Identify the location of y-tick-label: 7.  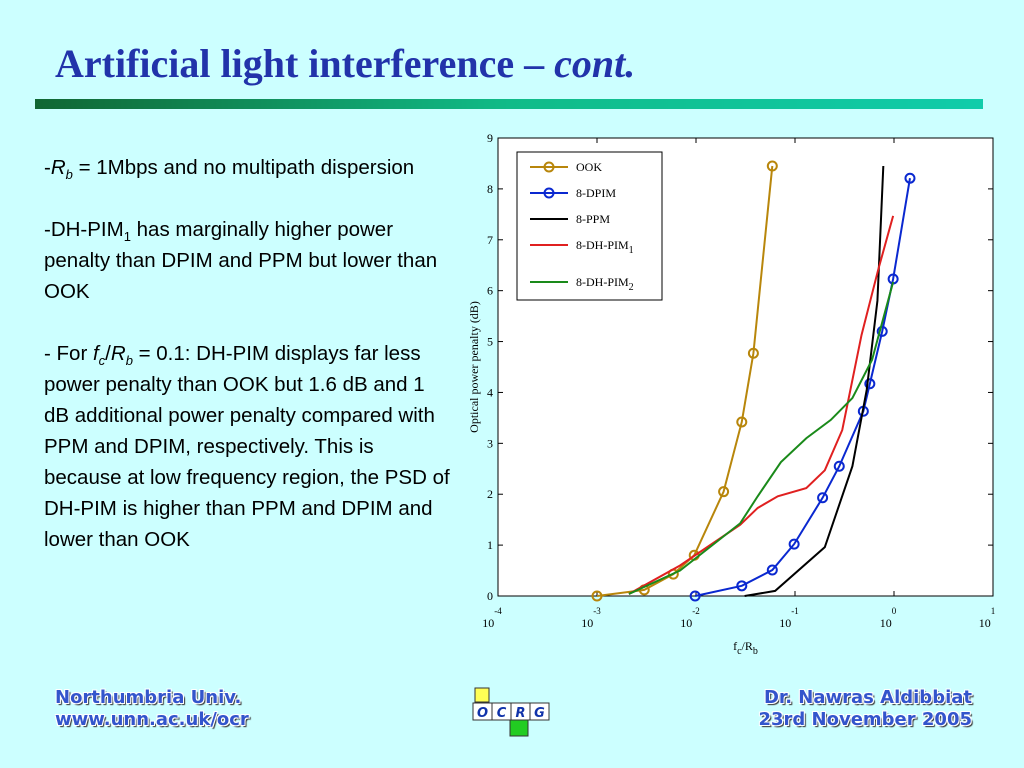
(490, 240).